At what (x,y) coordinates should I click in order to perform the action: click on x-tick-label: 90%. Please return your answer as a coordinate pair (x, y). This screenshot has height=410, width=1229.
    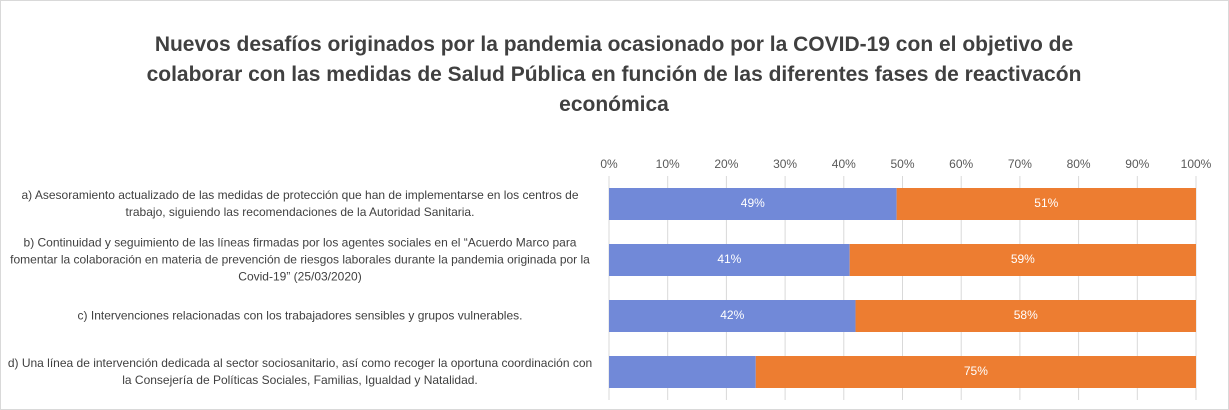
    Looking at the image, I should click on (1137, 164).